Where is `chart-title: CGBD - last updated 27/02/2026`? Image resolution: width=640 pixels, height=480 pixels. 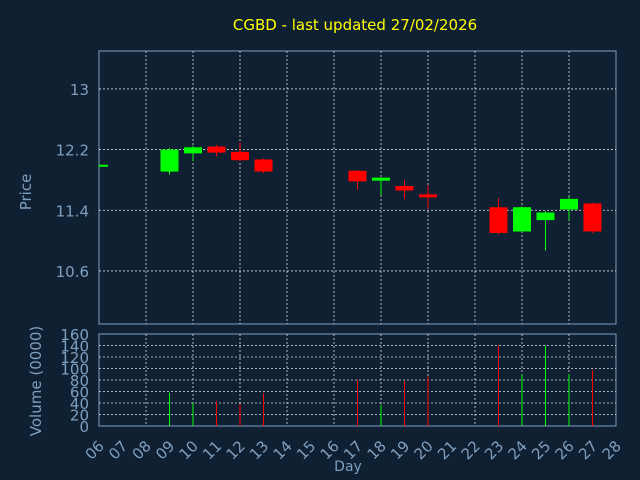 chart-title: CGBD - last updated 27/02/2026 is located at coordinates (355, 25).